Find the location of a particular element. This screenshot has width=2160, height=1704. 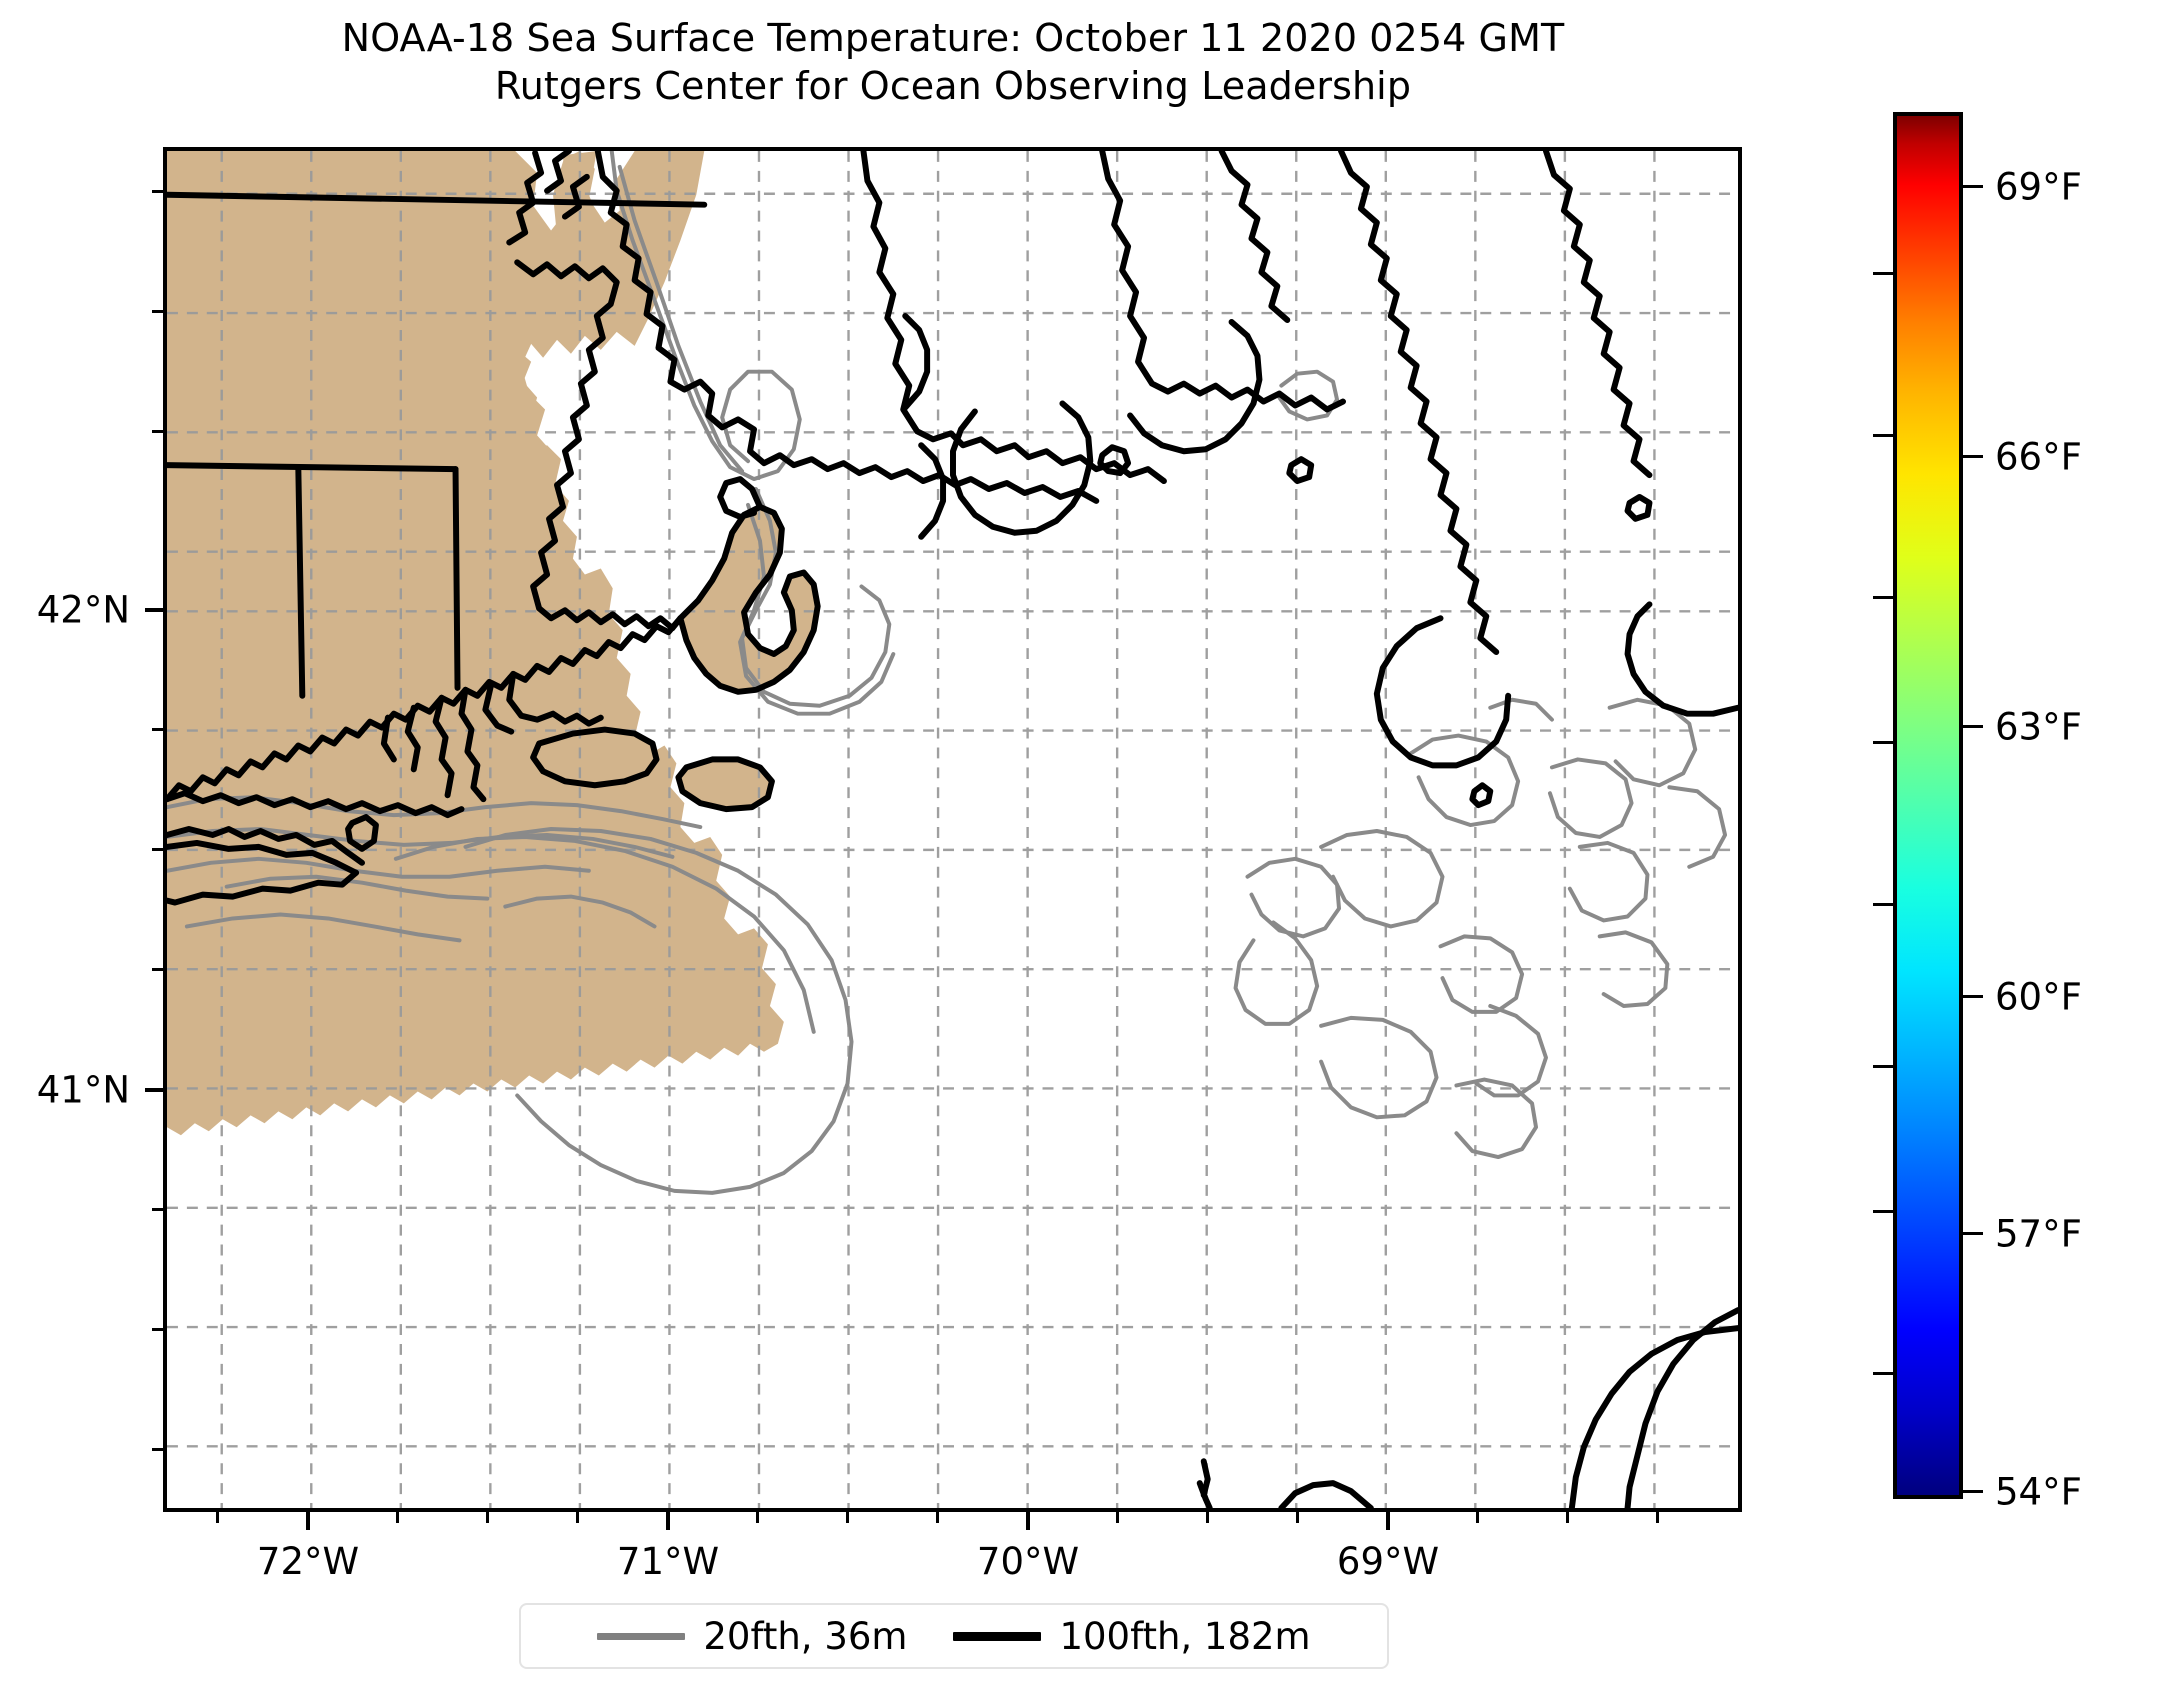

legend-line-100fth-icon is located at coordinates (997, 1636).